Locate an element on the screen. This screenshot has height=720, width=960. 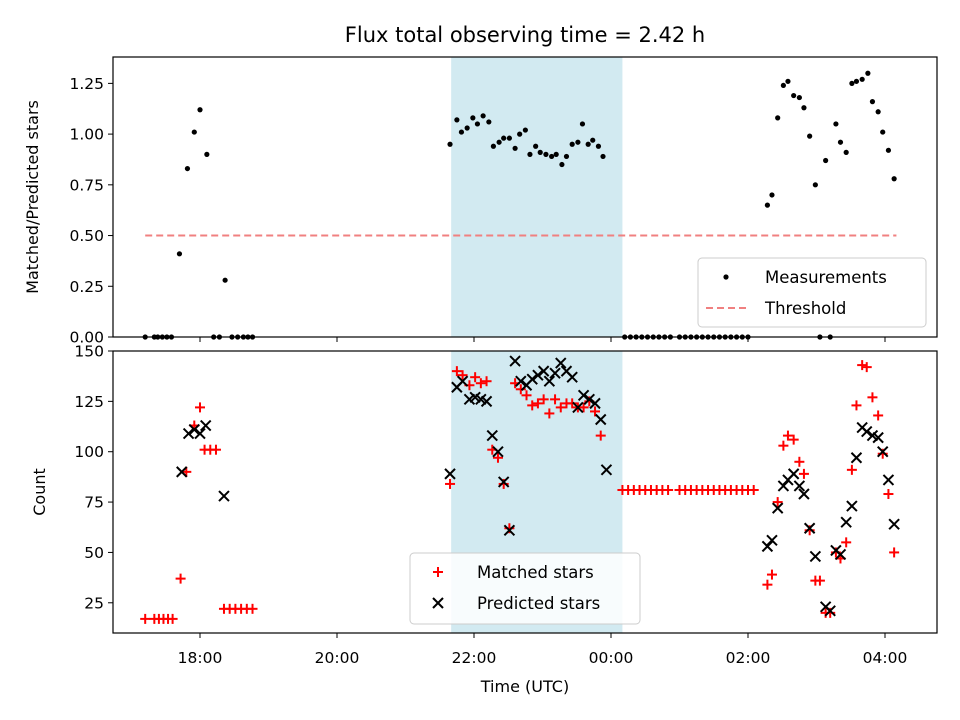
x-tick-label: 20:00 is located at coordinates (337, 658).